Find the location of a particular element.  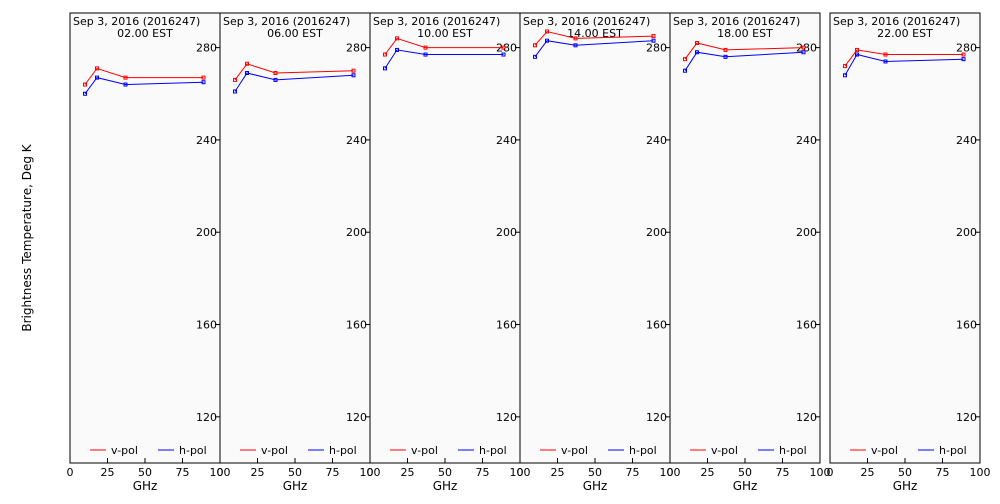

panel-title-time: 14.00 EST is located at coordinates (595, 33).